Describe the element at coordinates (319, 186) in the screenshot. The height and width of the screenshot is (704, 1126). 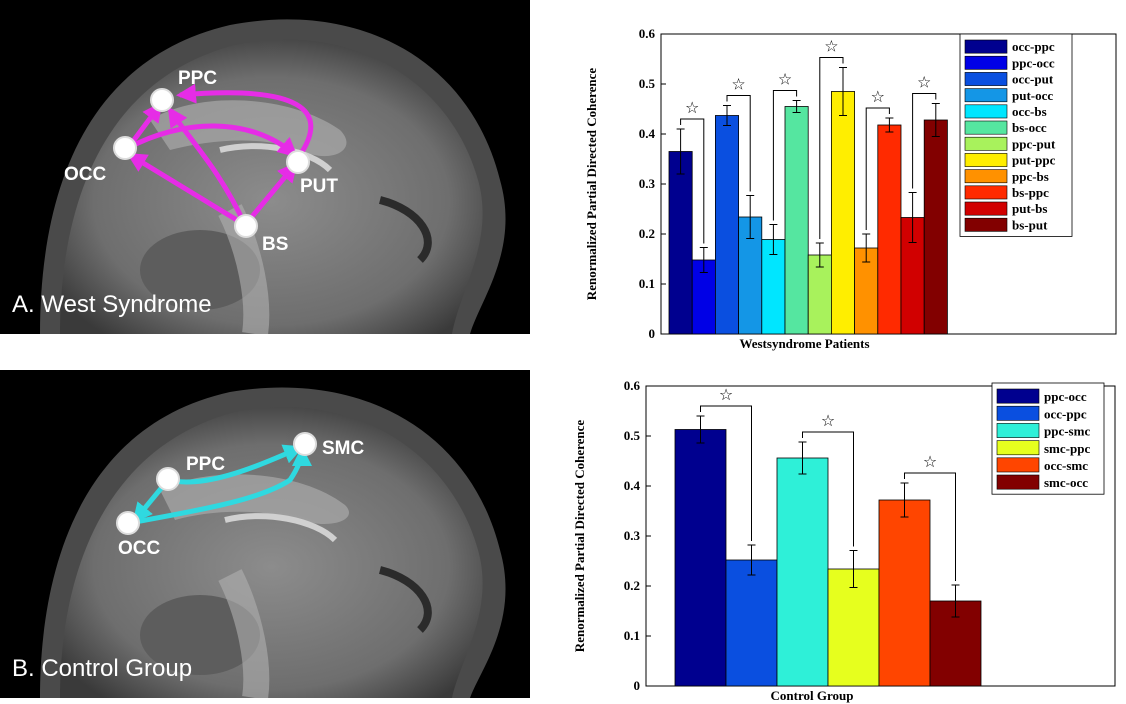
I see `node-label-put: PUT` at that location.